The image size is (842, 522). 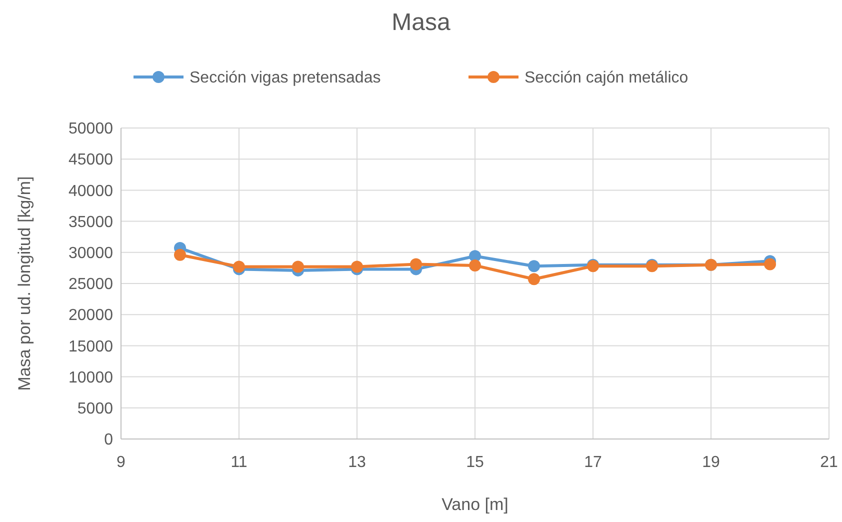 What do you see at coordinates (285, 78) in the screenshot?
I see `legend-label: Sección vigas pretensadas` at bounding box center [285, 78].